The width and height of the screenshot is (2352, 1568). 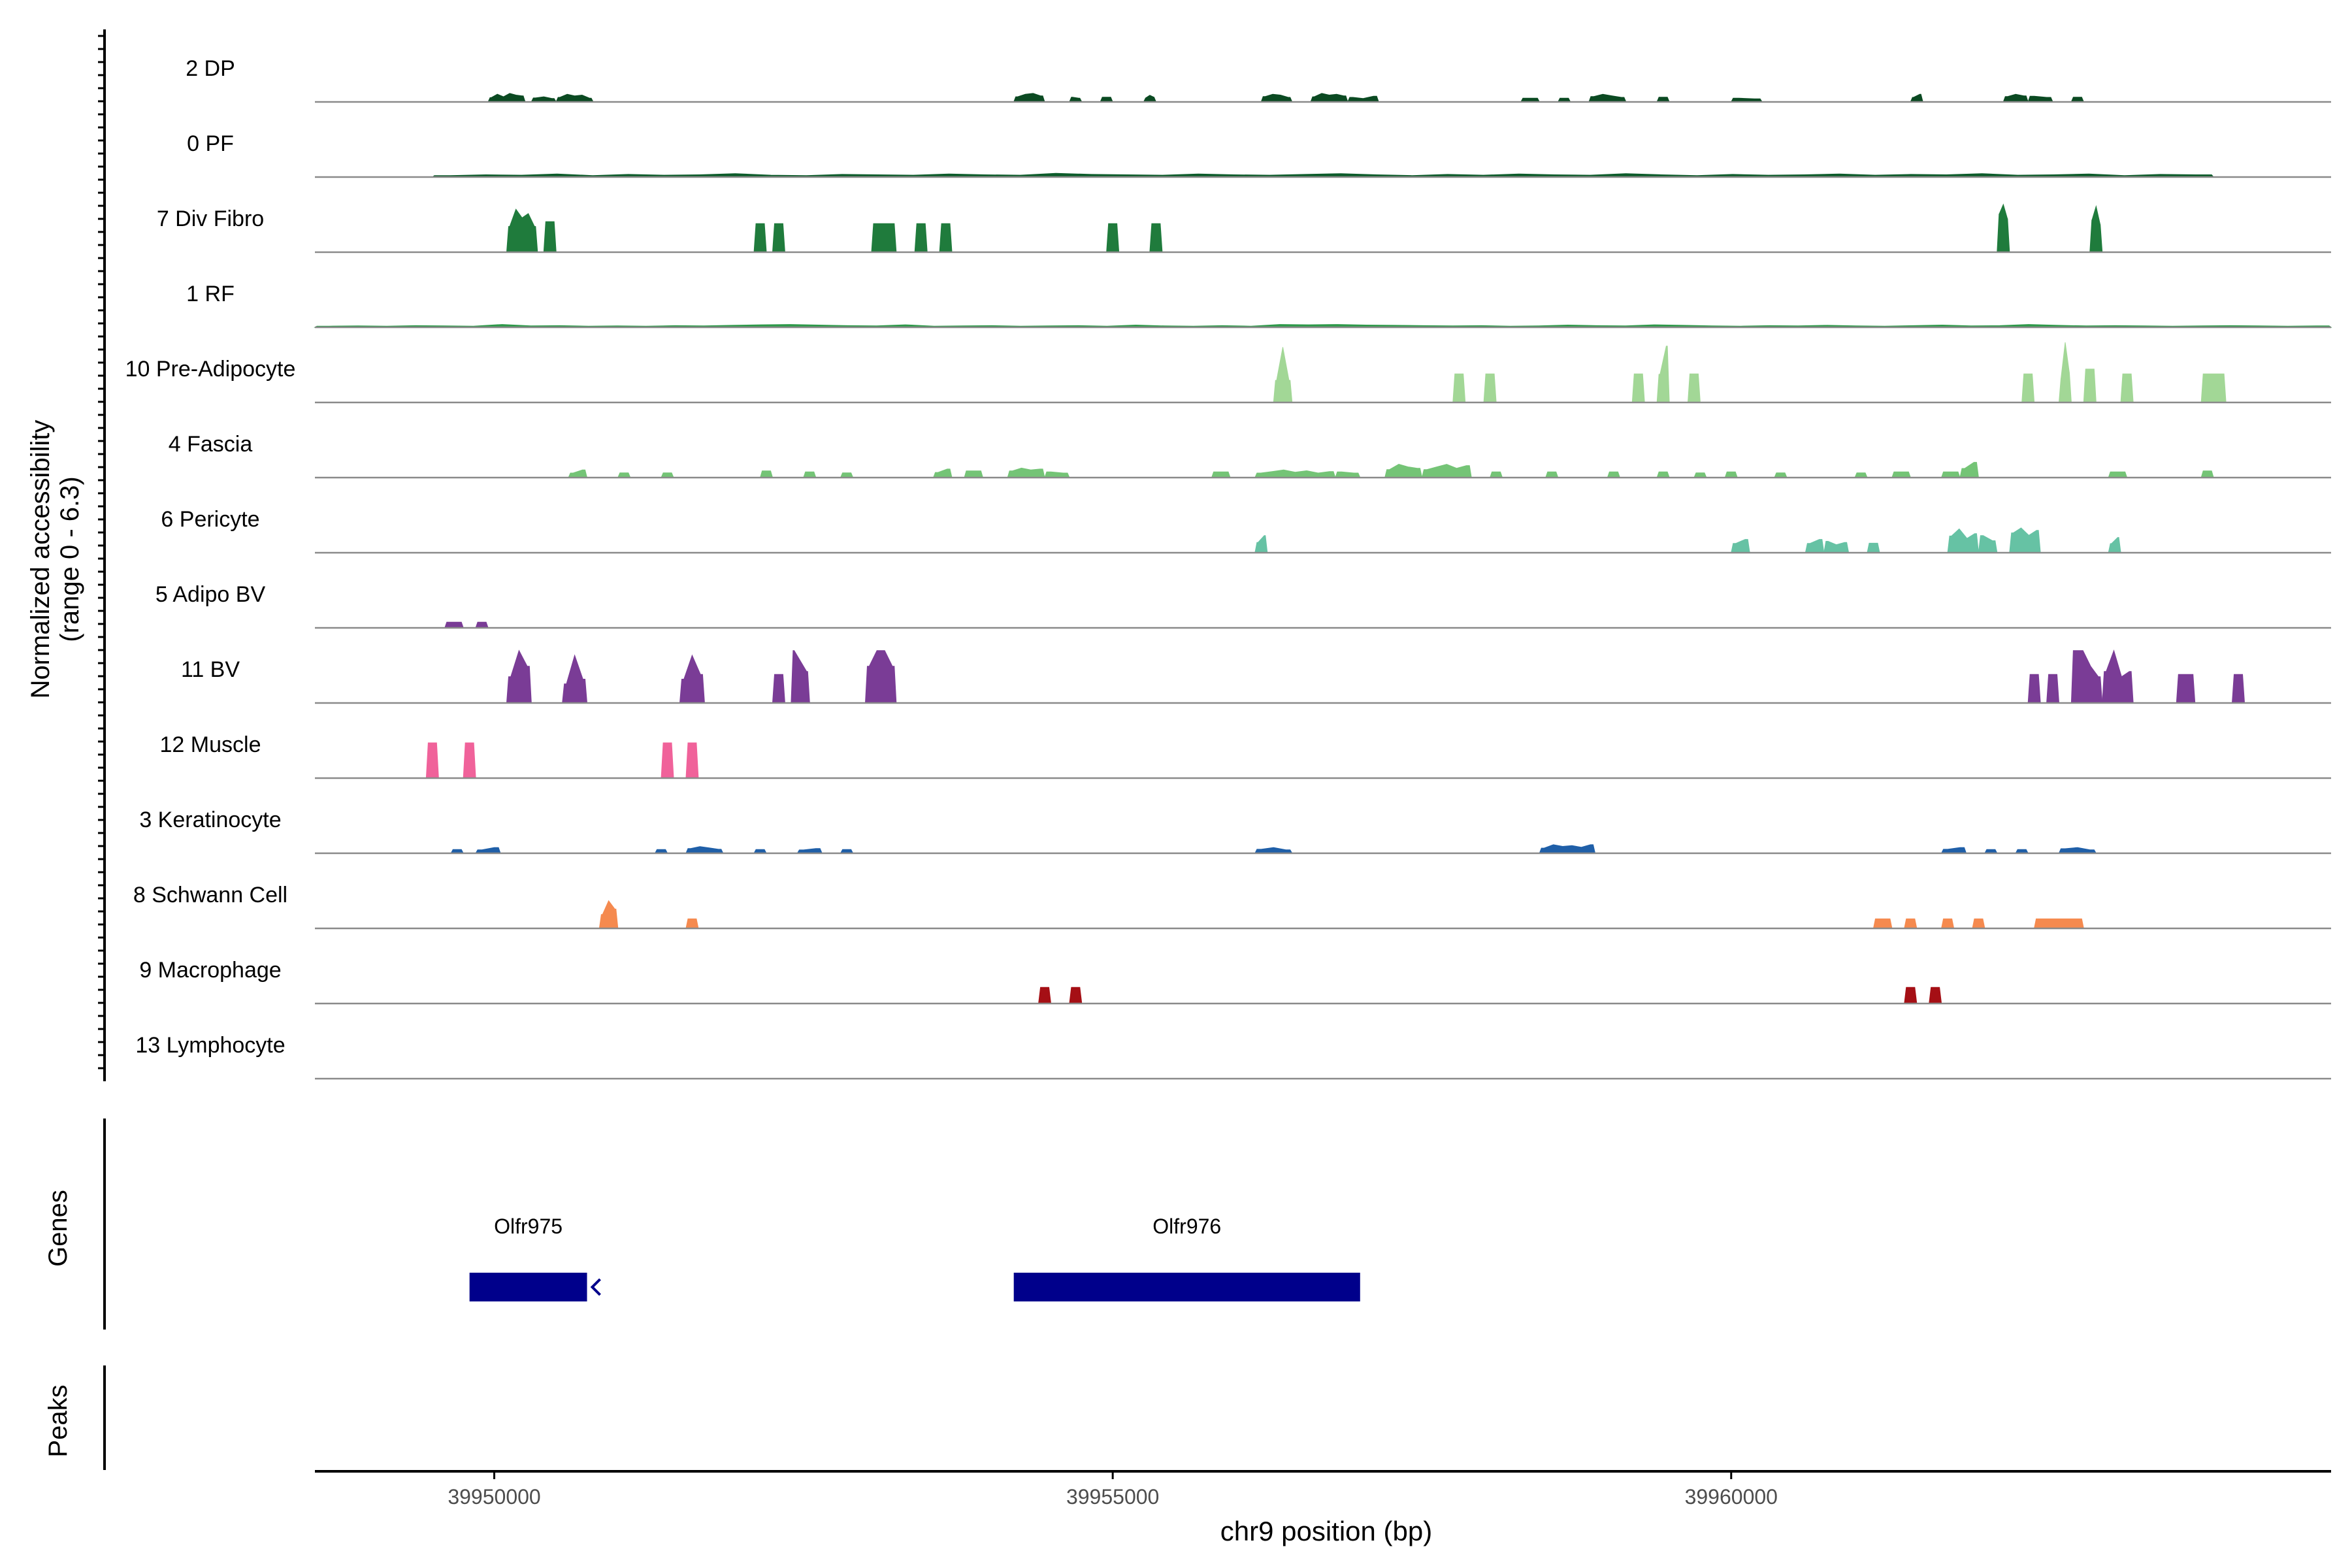 I want to click on track-12-muscle: 12 Muscle, so click(x=1245, y=755).